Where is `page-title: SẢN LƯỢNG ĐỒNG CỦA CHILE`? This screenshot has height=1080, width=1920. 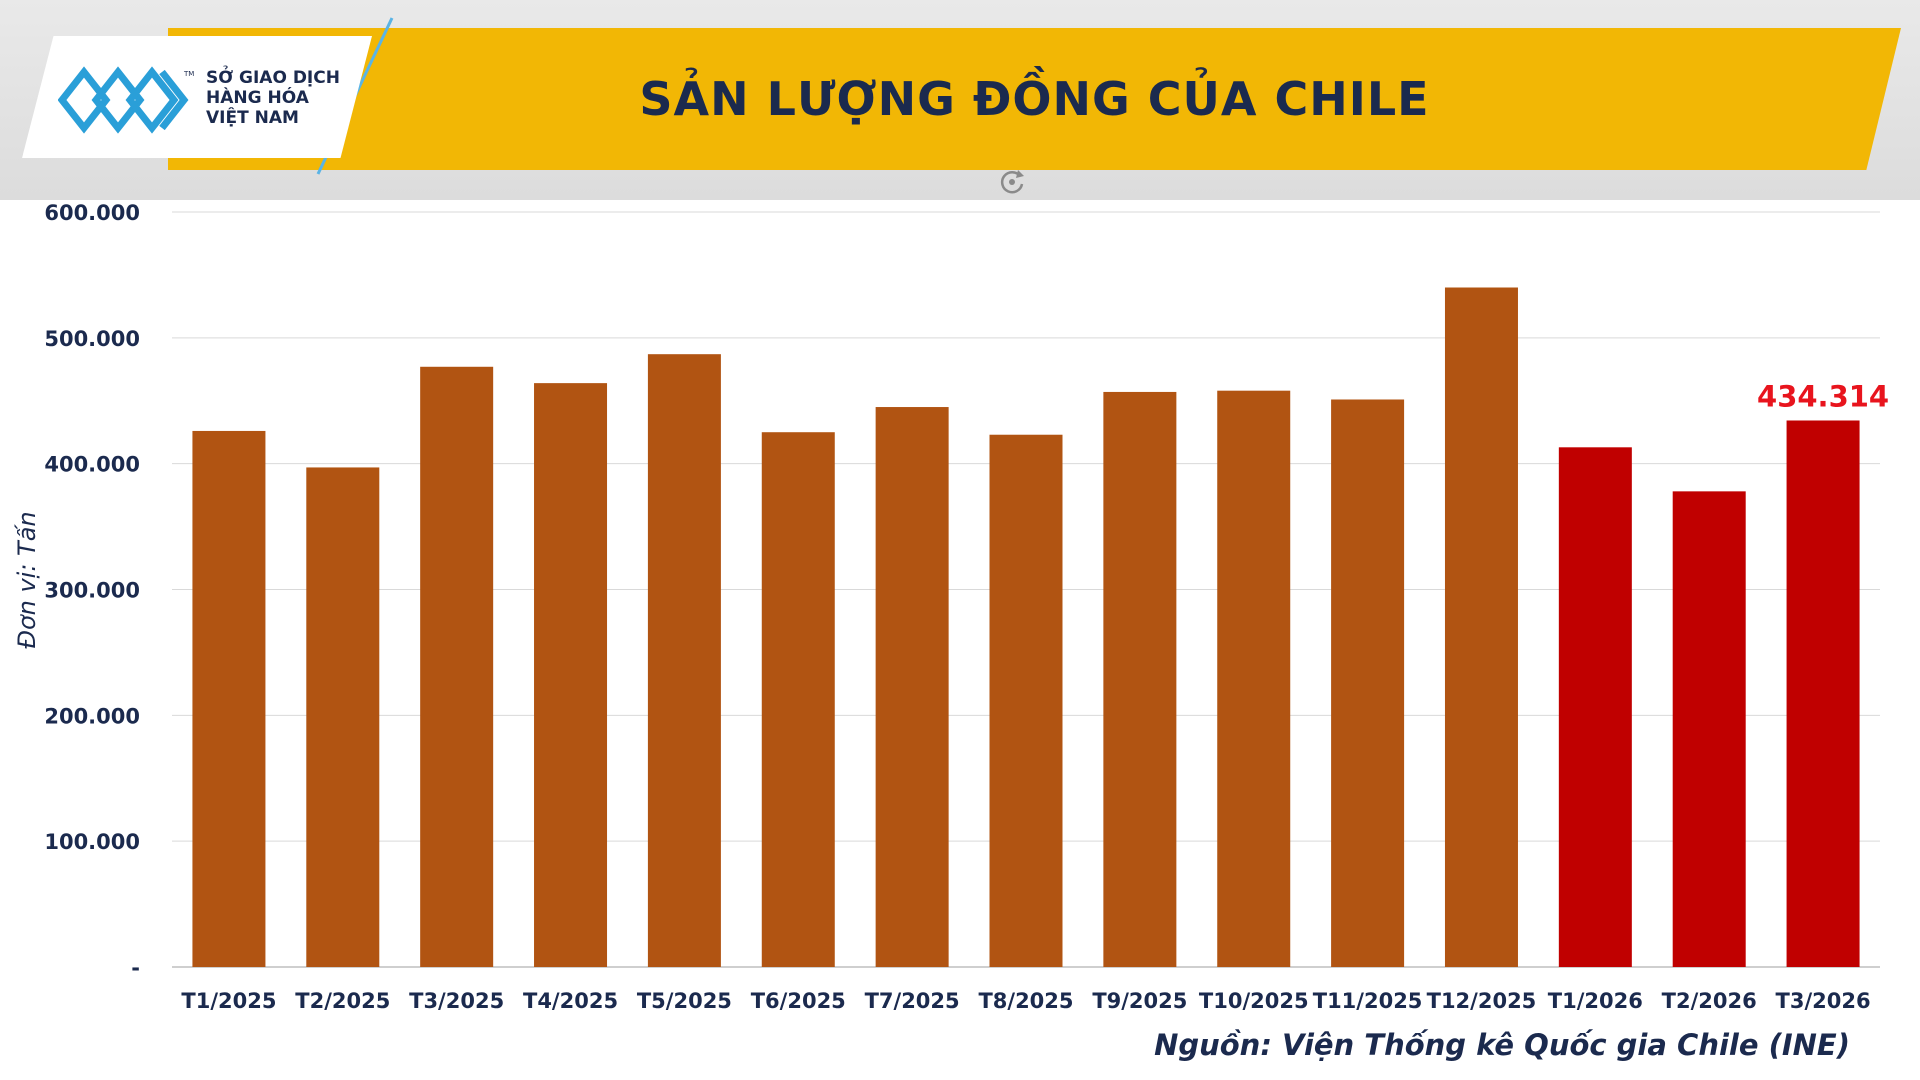 page-title: SẢN LƯỢNG ĐỒNG CỦA CHILE is located at coordinates (1034, 99).